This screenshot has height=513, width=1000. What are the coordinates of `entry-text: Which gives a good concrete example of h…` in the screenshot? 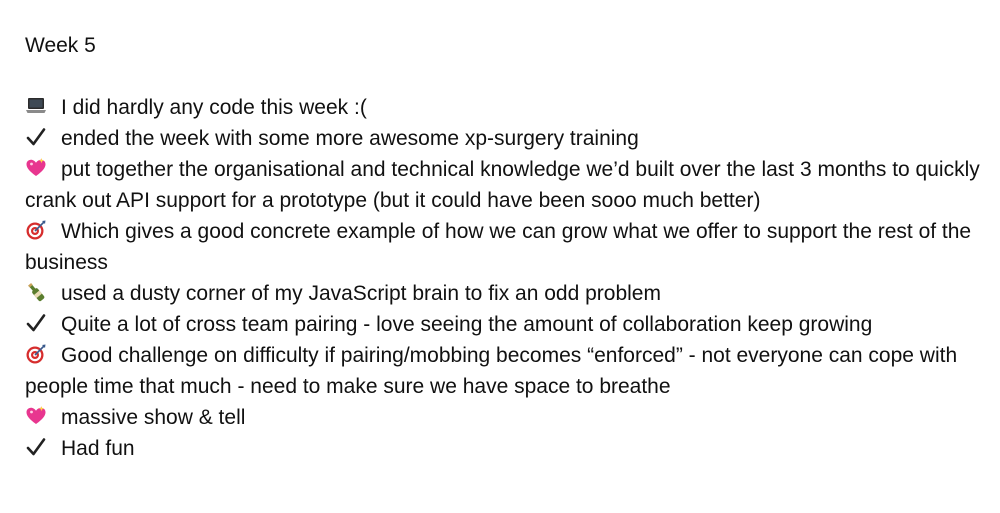 It's located at (498, 247).